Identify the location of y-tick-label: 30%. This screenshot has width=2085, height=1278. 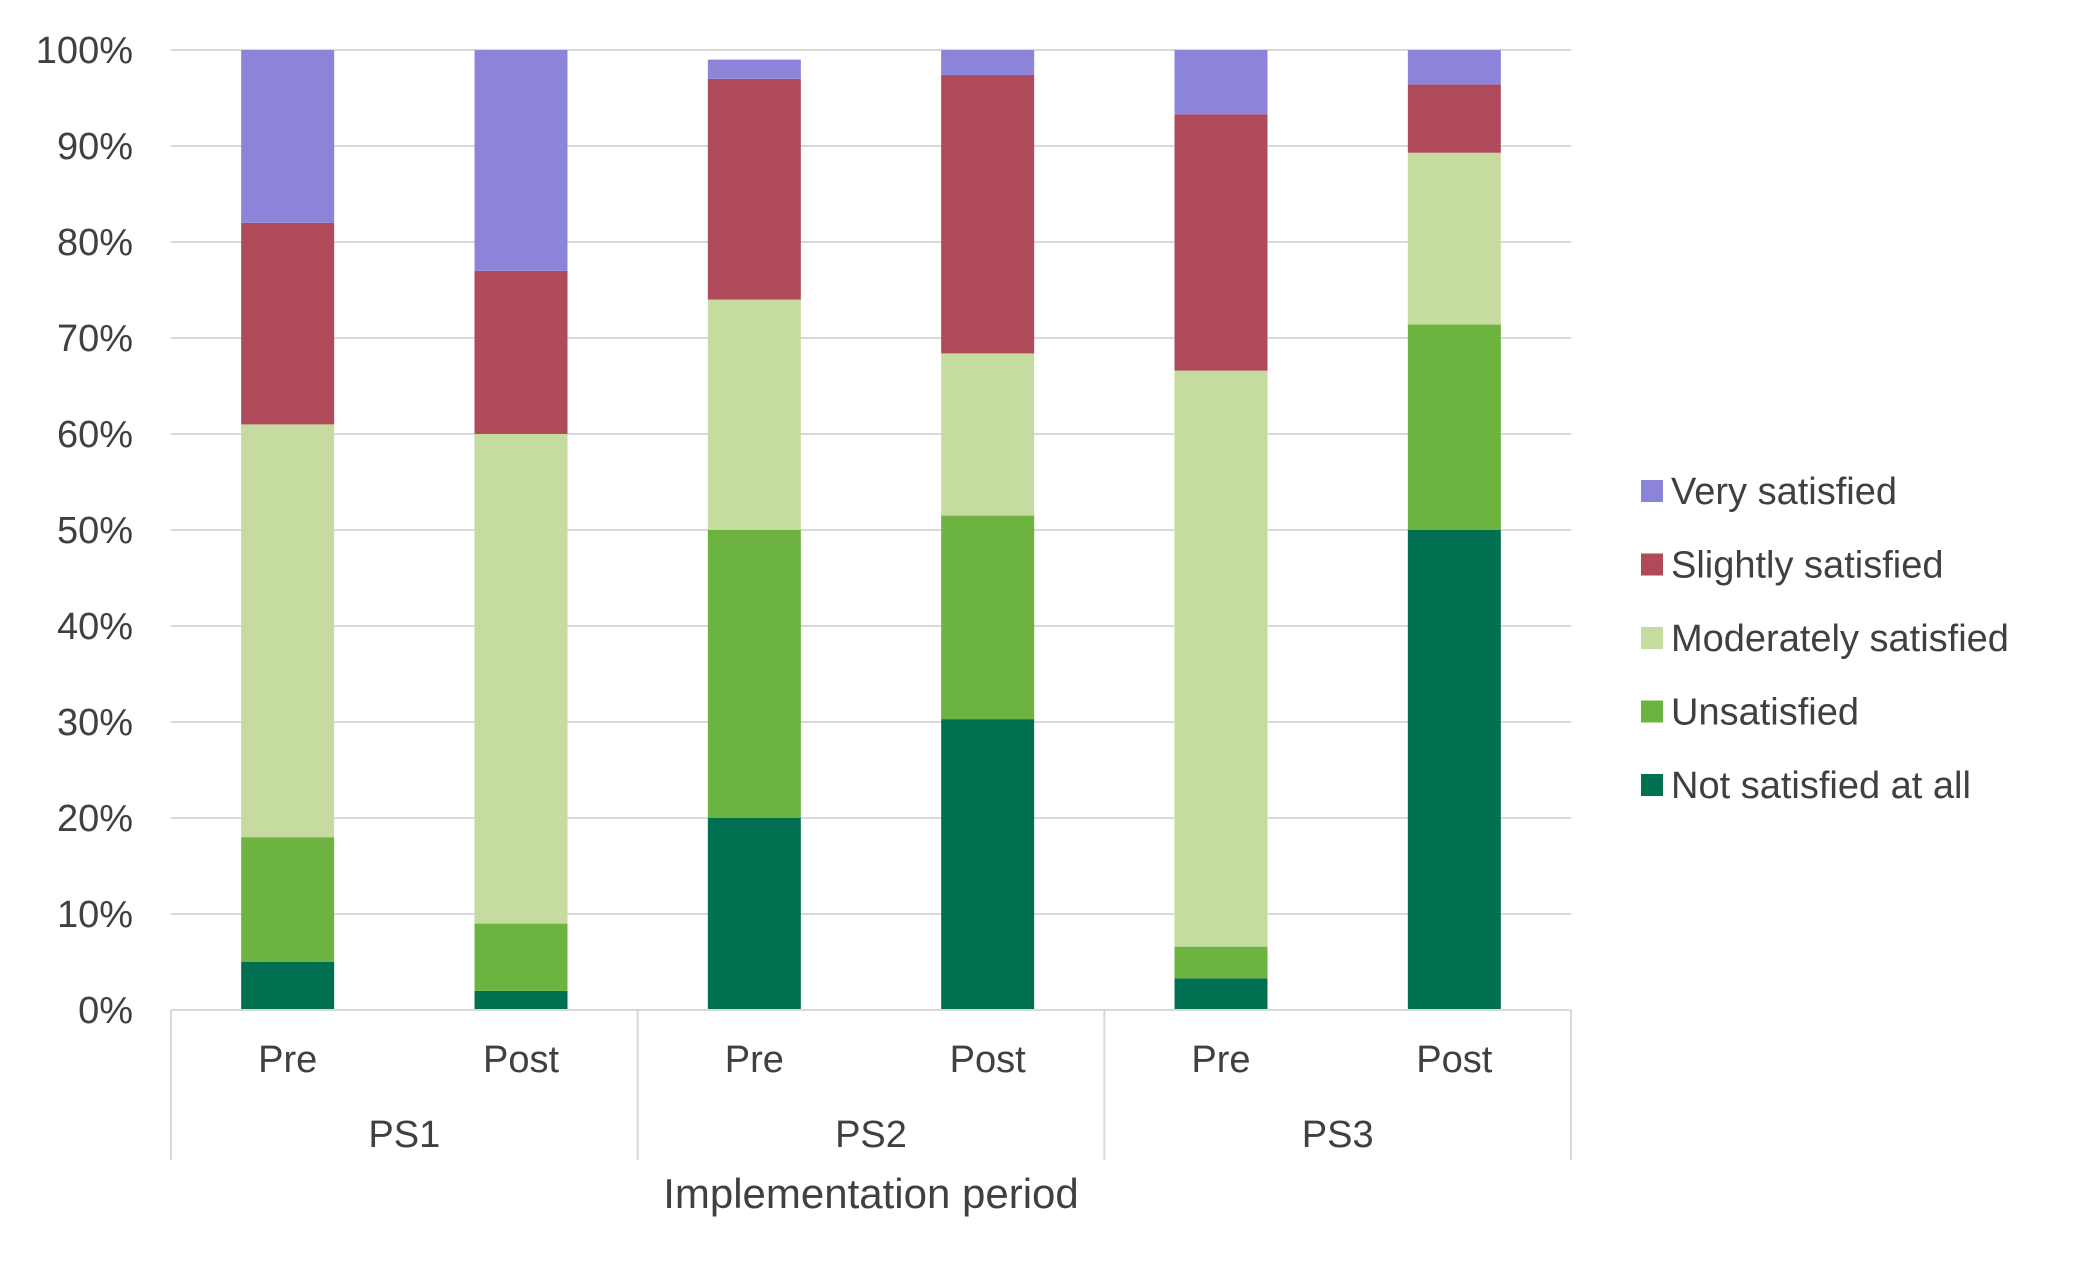
(95, 723).